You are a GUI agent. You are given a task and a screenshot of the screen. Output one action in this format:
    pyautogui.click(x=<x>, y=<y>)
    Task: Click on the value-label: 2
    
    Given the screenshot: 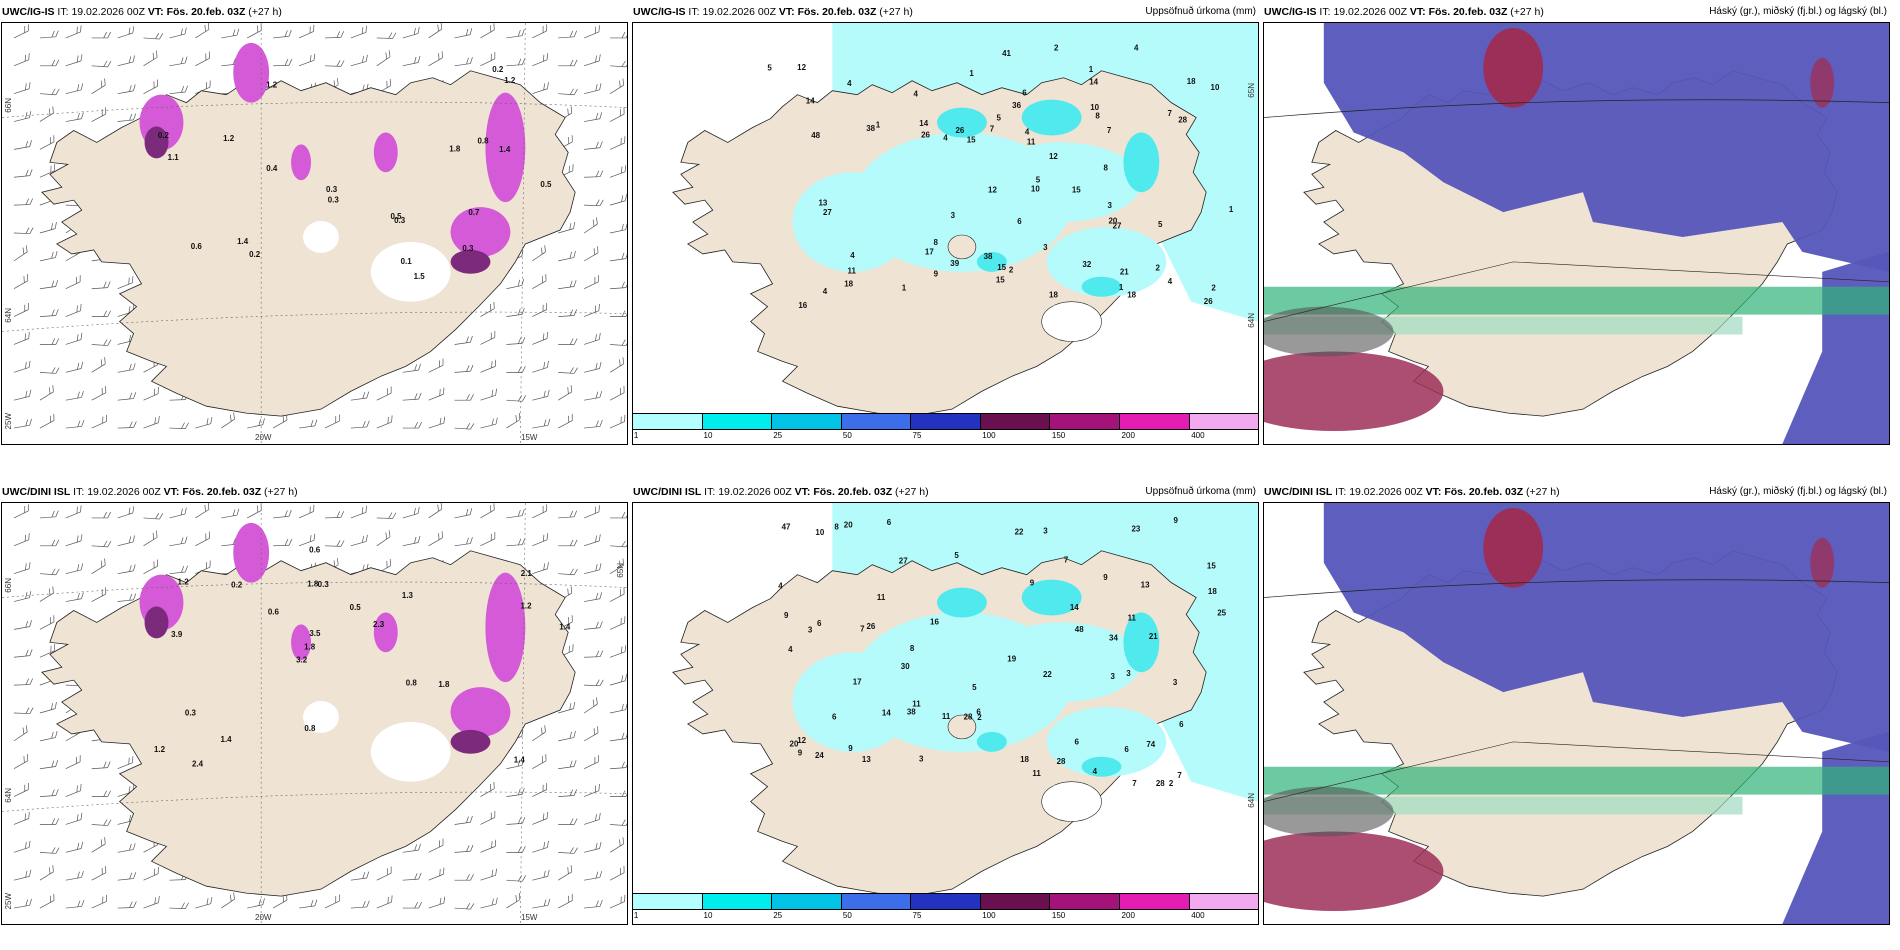 What is the action you would take?
    pyautogui.click(x=1056, y=47)
    